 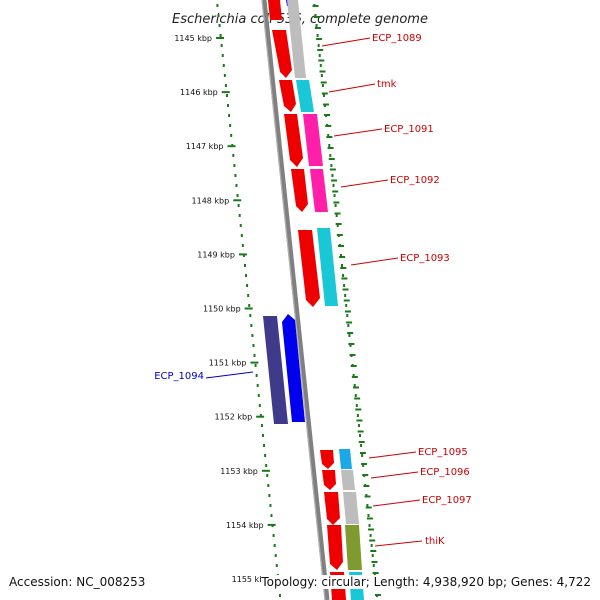 I want to click on leader-line-thik, so click(x=398, y=543).